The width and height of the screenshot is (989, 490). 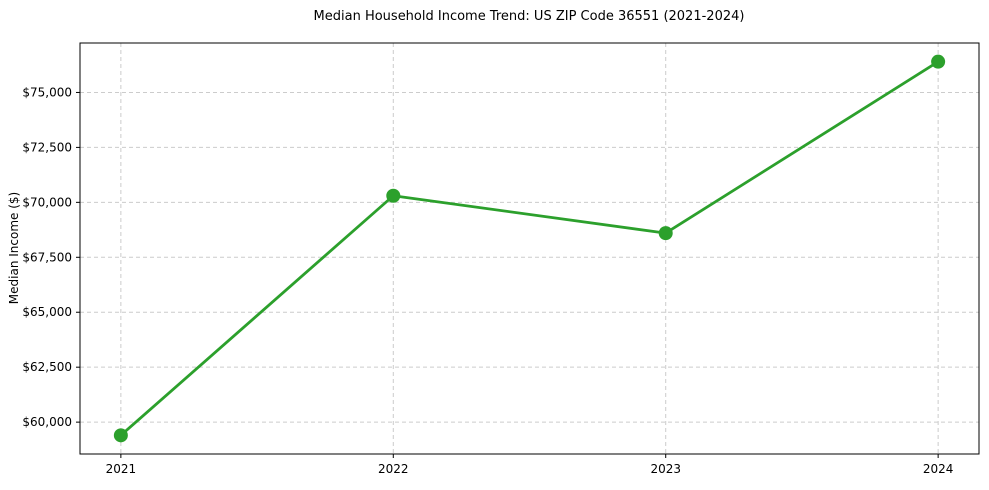 What do you see at coordinates (393, 469) in the screenshot?
I see `x-tick-label: 2022` at bounding box center [393, 469].